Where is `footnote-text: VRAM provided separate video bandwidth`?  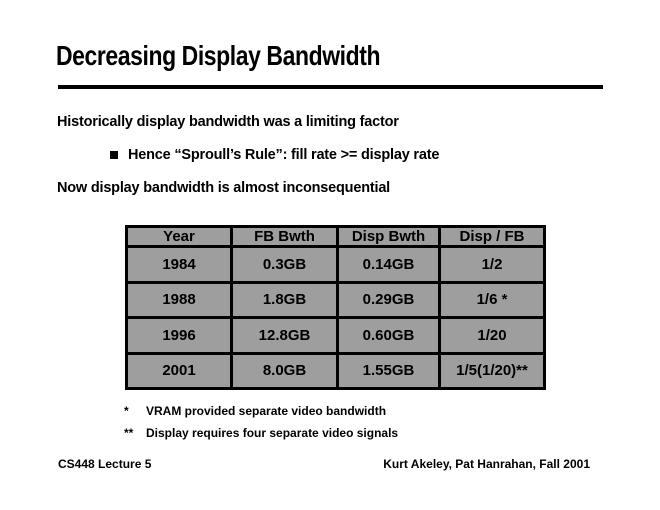 footnote-text: VRAM provided separate video bandwidth is located at coordinates (266, 411).